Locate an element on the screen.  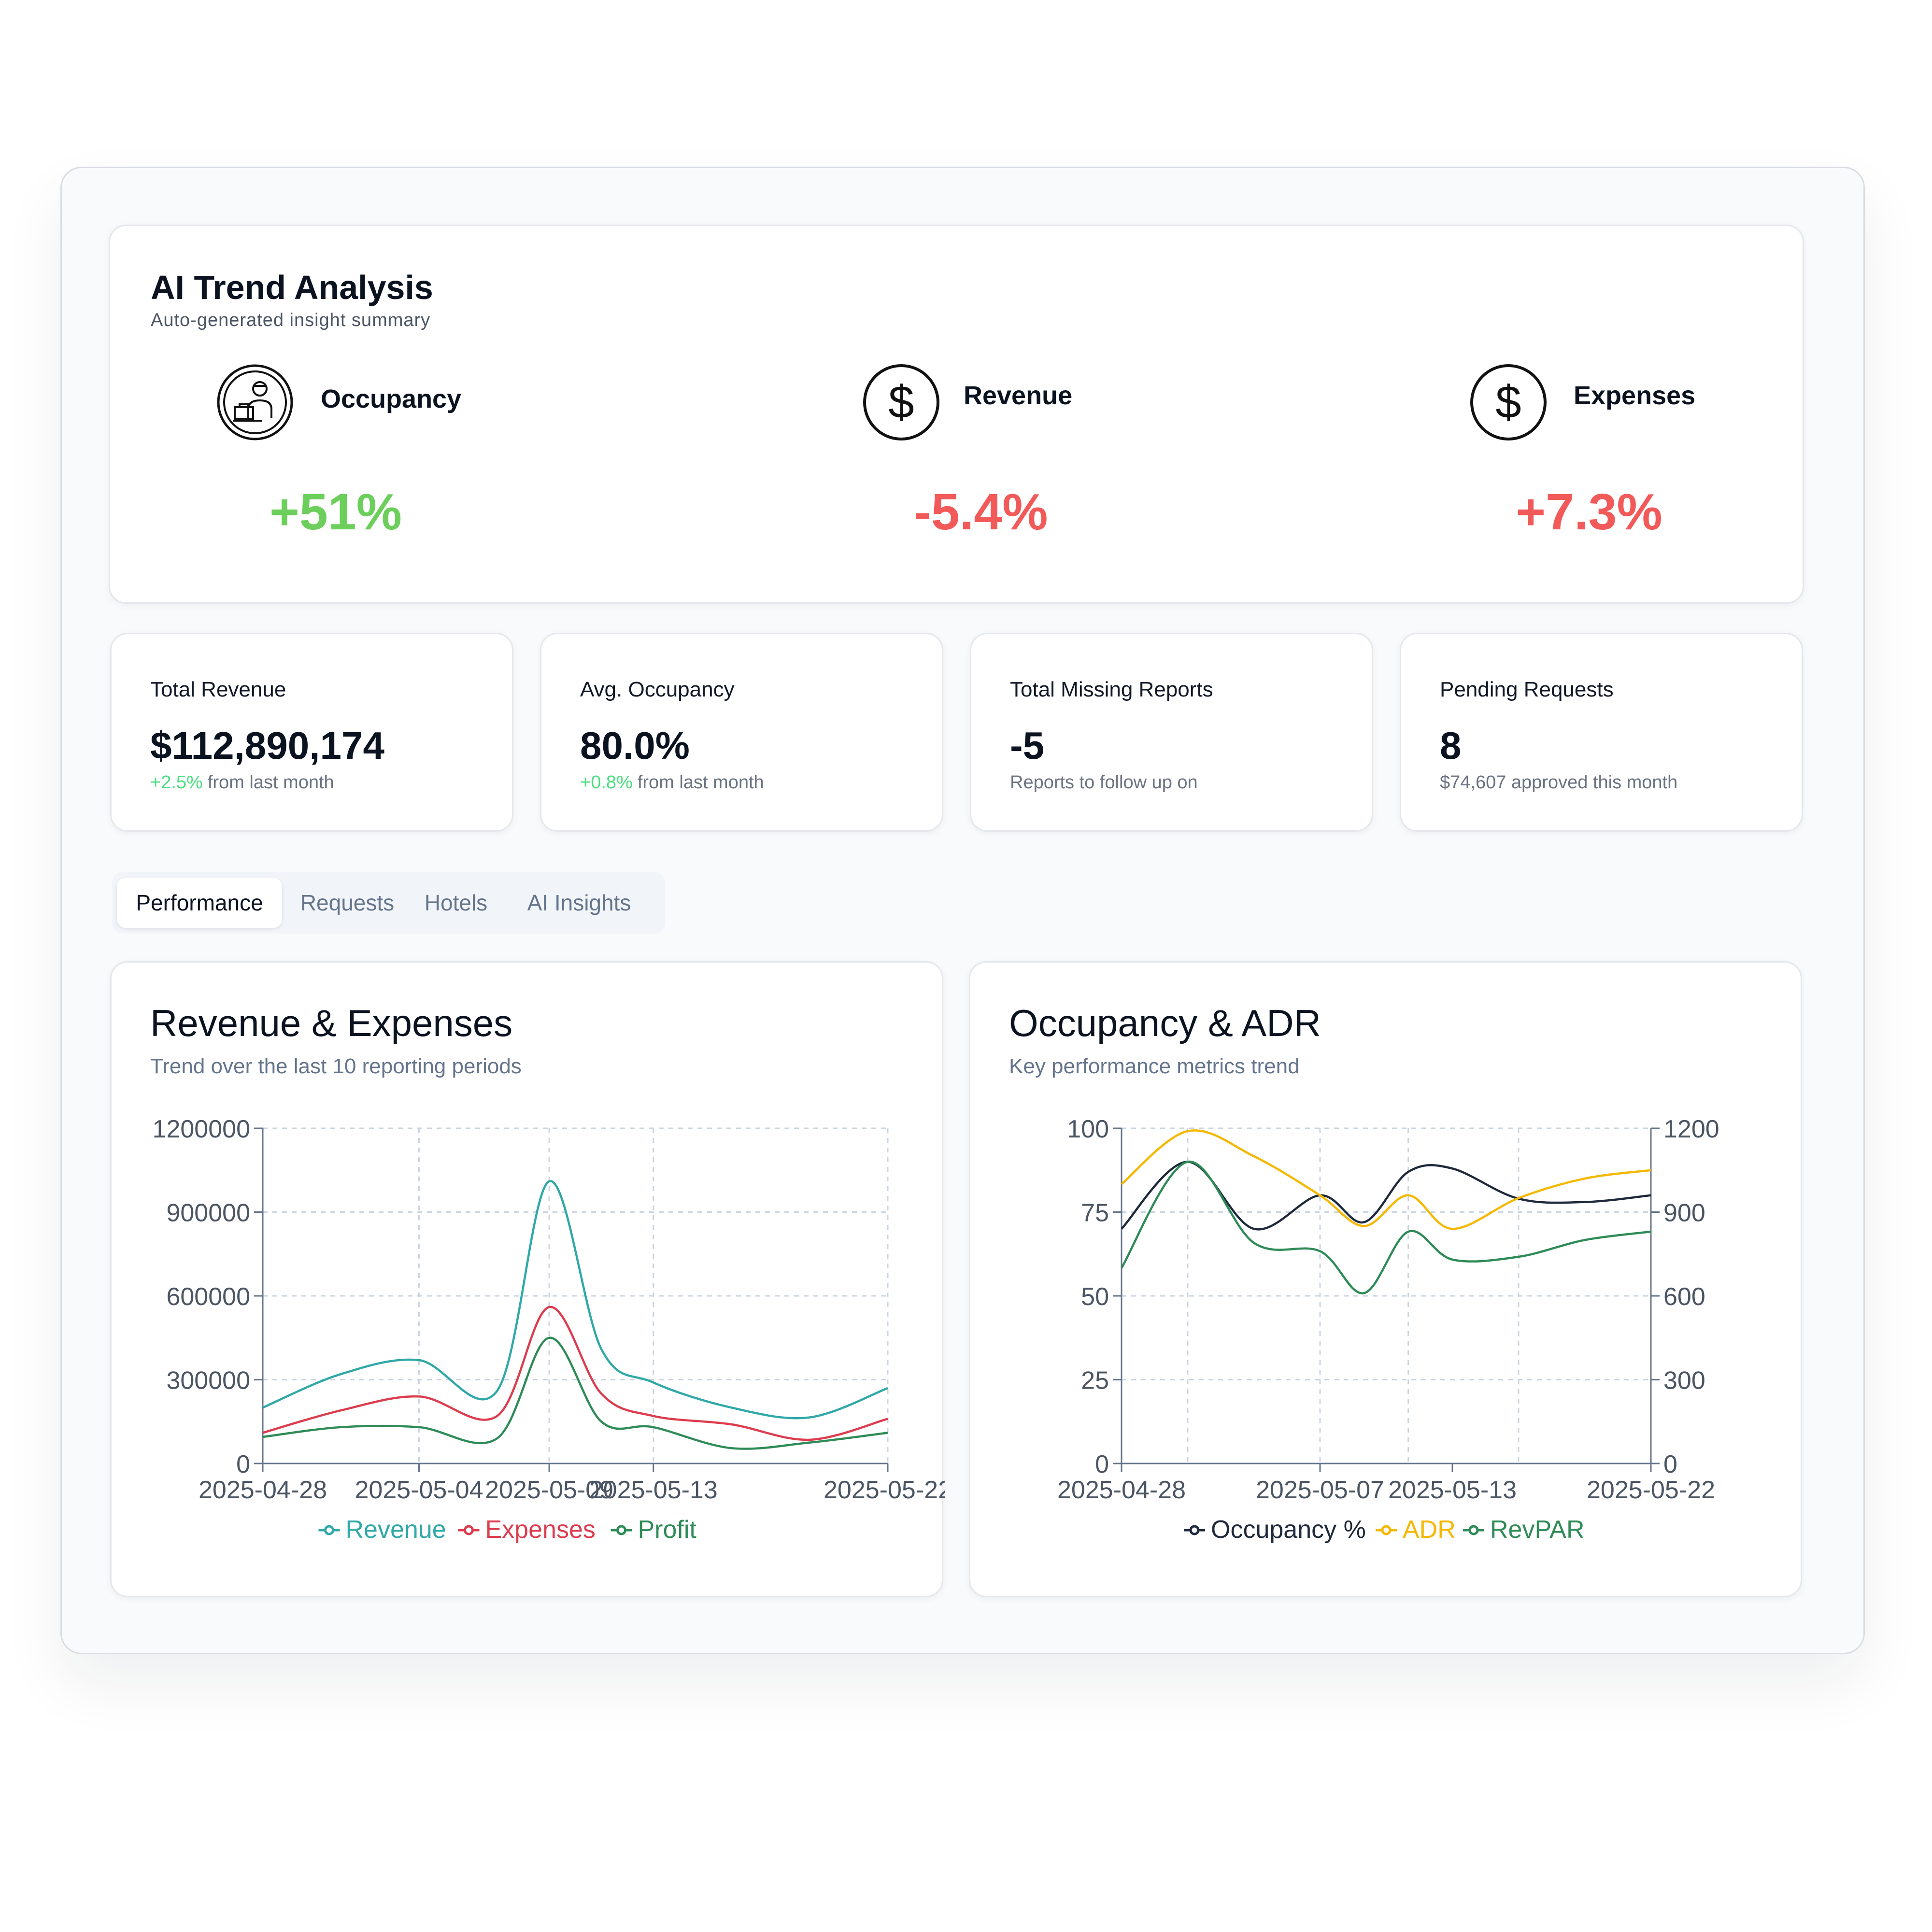
y-tick-label: 1200000 is located at coordinates (201, 1129).